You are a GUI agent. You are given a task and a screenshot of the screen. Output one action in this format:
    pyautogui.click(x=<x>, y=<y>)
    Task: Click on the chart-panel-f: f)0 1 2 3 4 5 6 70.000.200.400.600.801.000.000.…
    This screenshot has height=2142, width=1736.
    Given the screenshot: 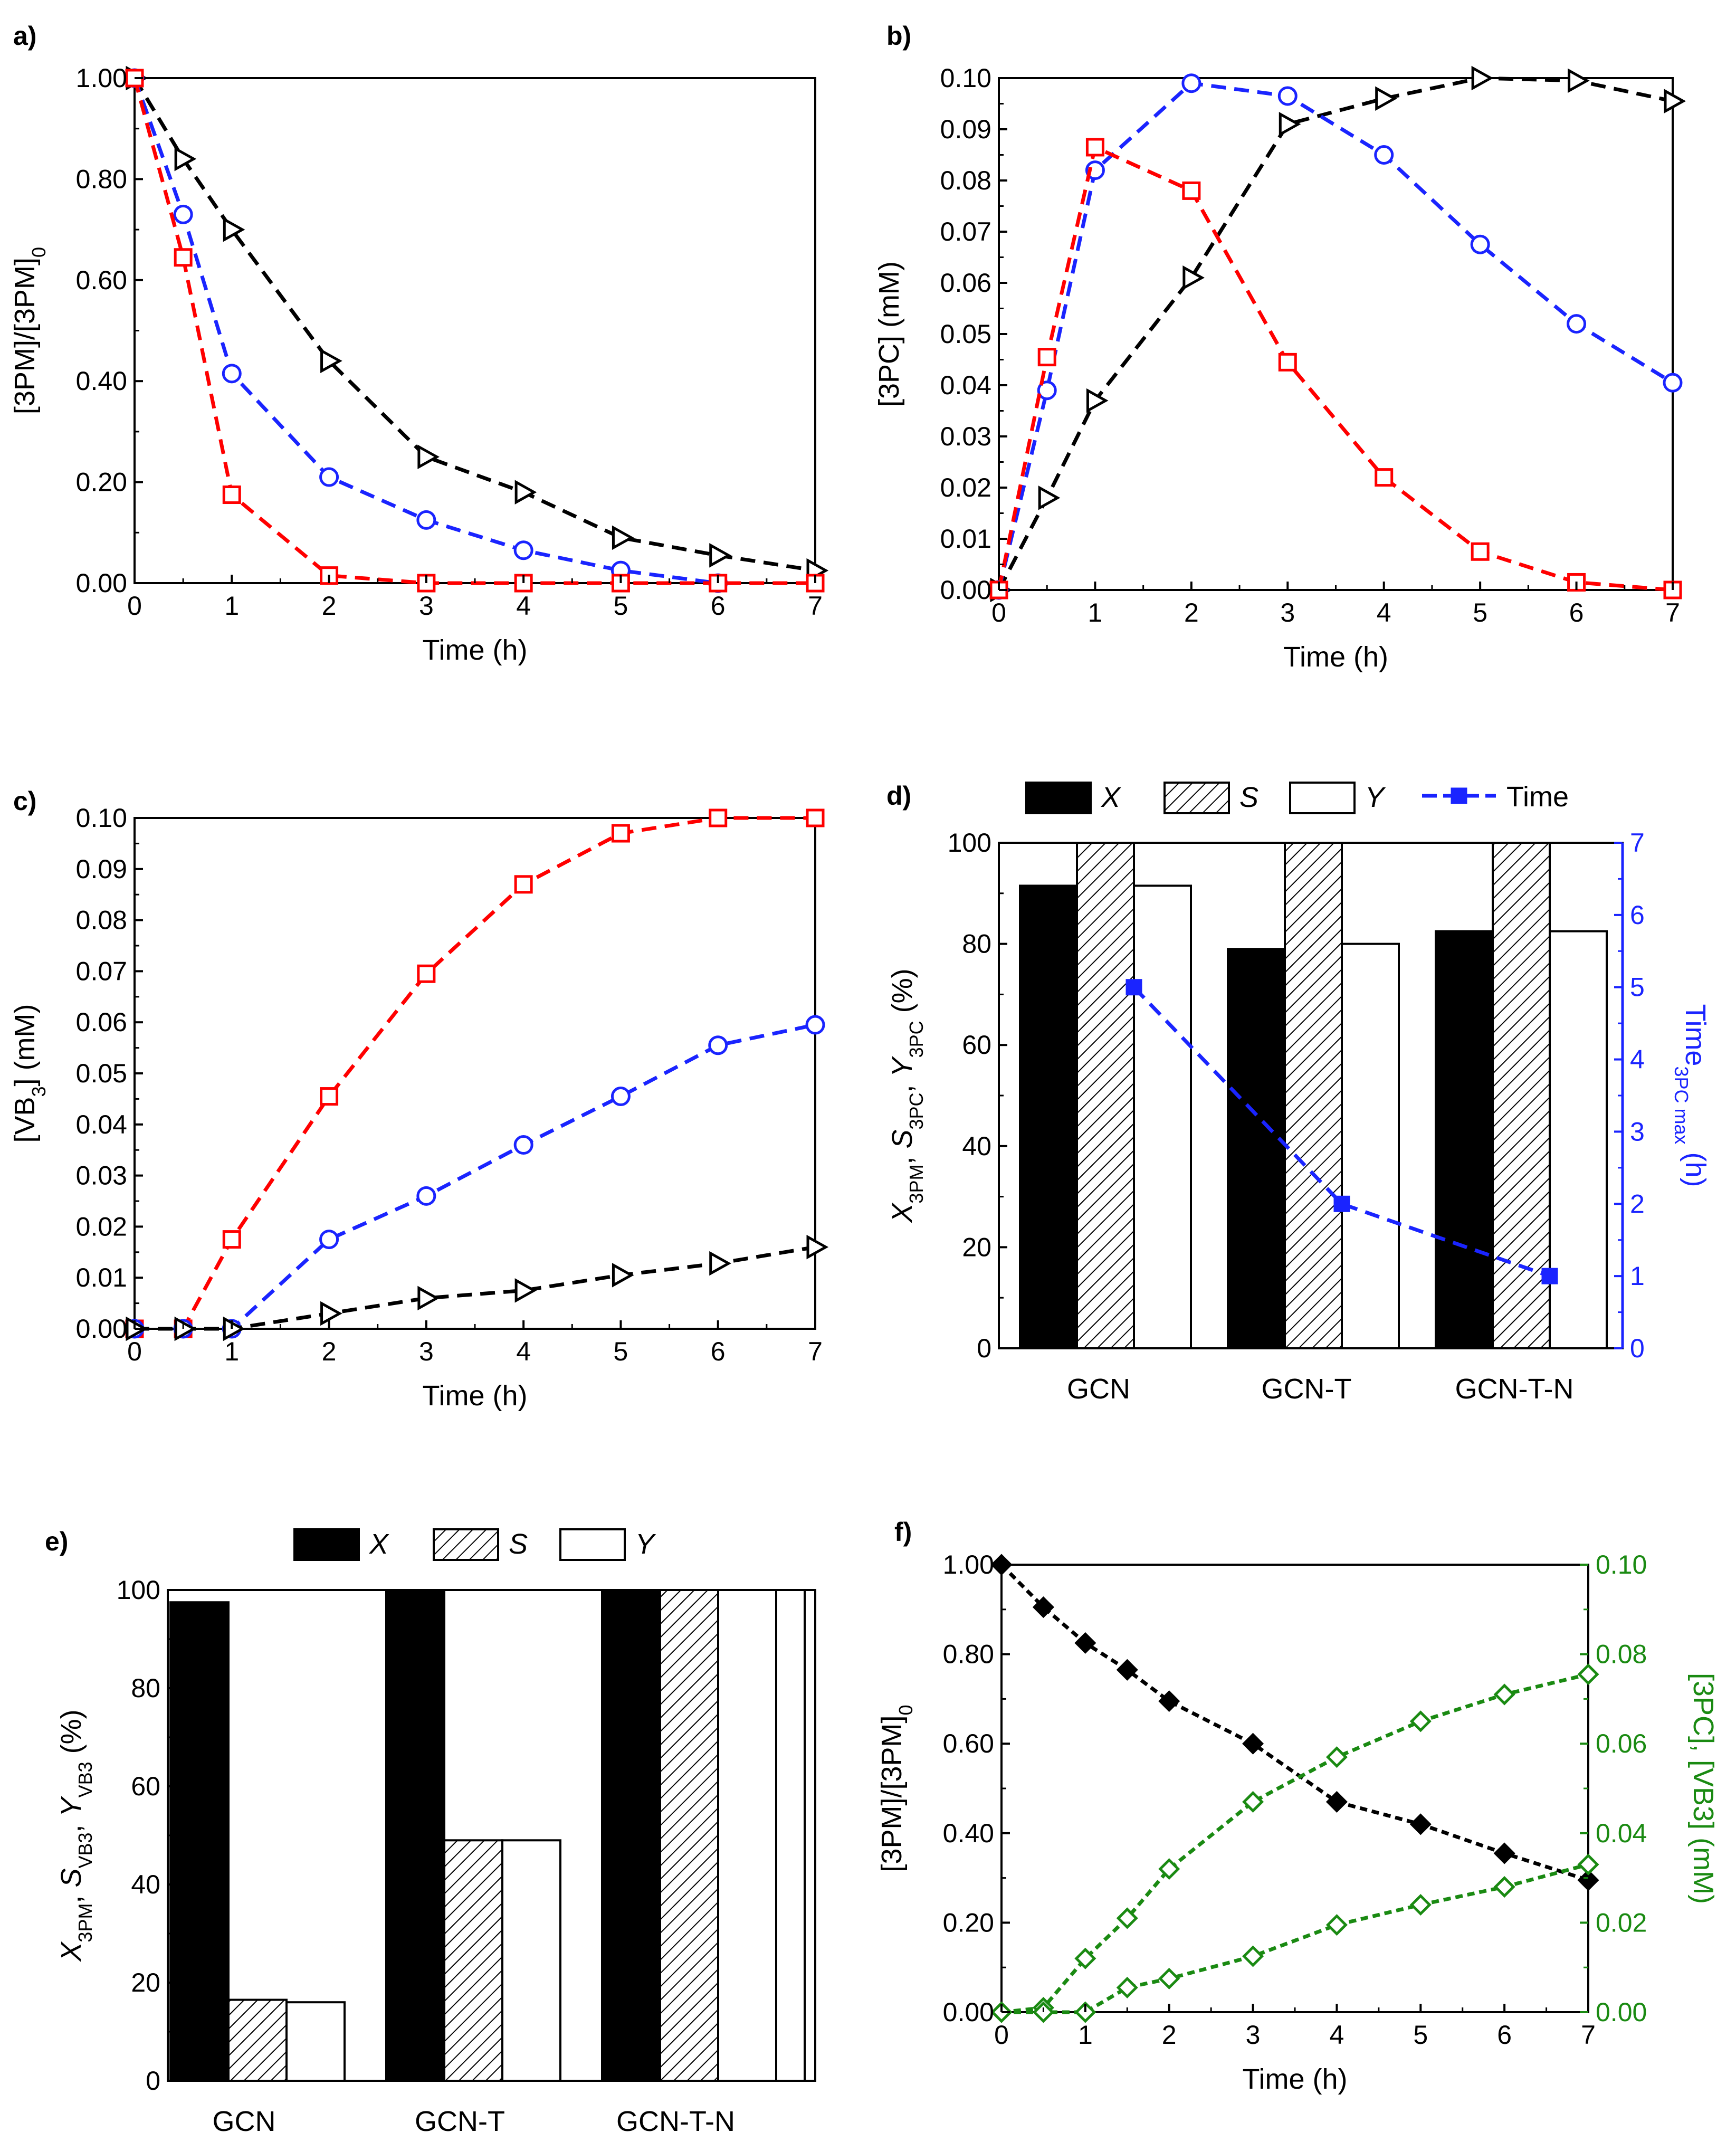 What is the action you would take?
    pyautogui.click(x=1297, y=1806)
    